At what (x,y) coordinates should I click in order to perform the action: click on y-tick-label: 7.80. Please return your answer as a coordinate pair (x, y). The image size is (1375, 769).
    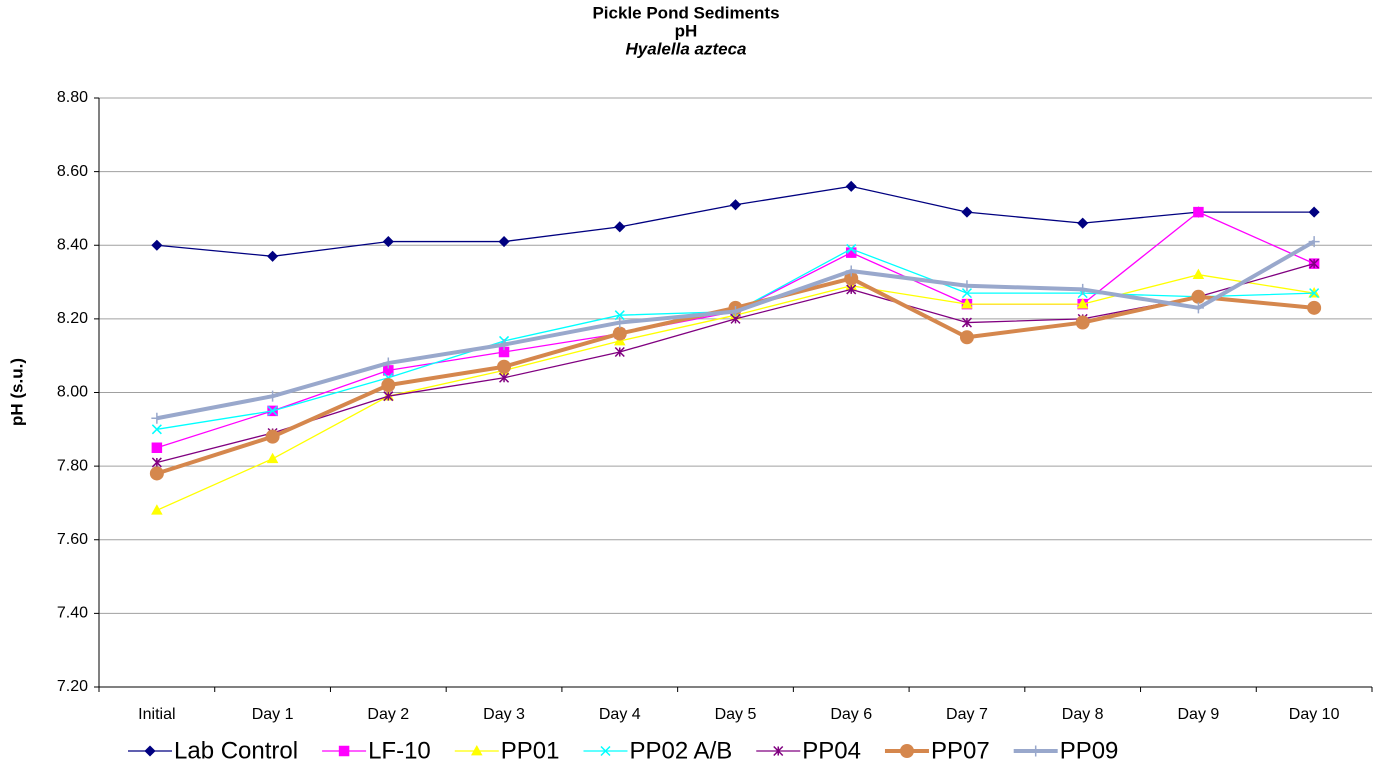
    Looking at the image, I should click on (72, 465).